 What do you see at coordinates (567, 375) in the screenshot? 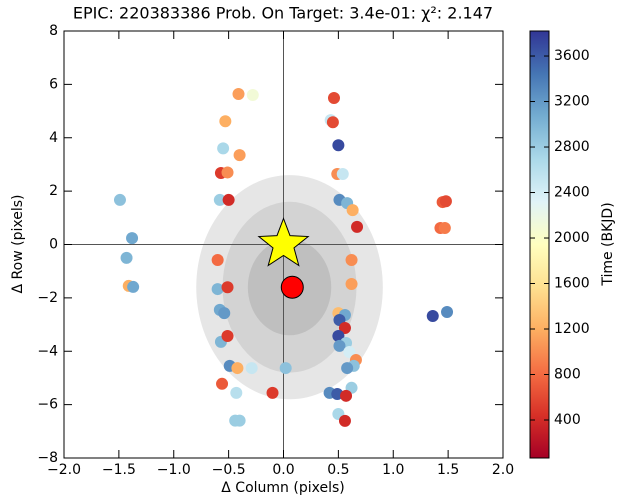
I see `colorbar-tick-label: 800` at bounding box center [567, 375].